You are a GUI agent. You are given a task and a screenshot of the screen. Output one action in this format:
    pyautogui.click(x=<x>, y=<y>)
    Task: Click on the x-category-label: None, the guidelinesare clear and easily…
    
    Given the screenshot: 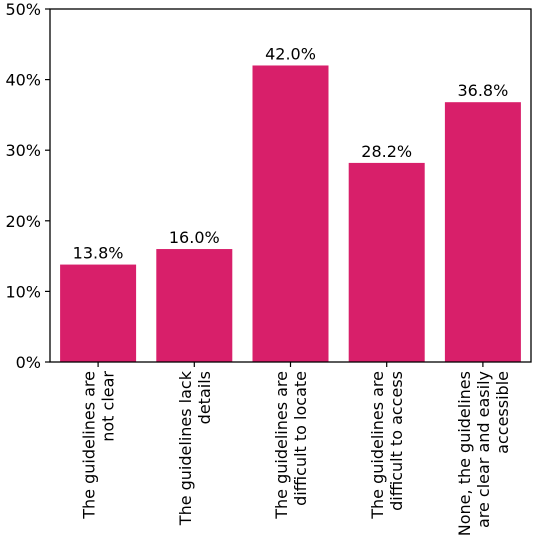 What is the action you would take?
    pyautogui.click(x=483, y=453)
    